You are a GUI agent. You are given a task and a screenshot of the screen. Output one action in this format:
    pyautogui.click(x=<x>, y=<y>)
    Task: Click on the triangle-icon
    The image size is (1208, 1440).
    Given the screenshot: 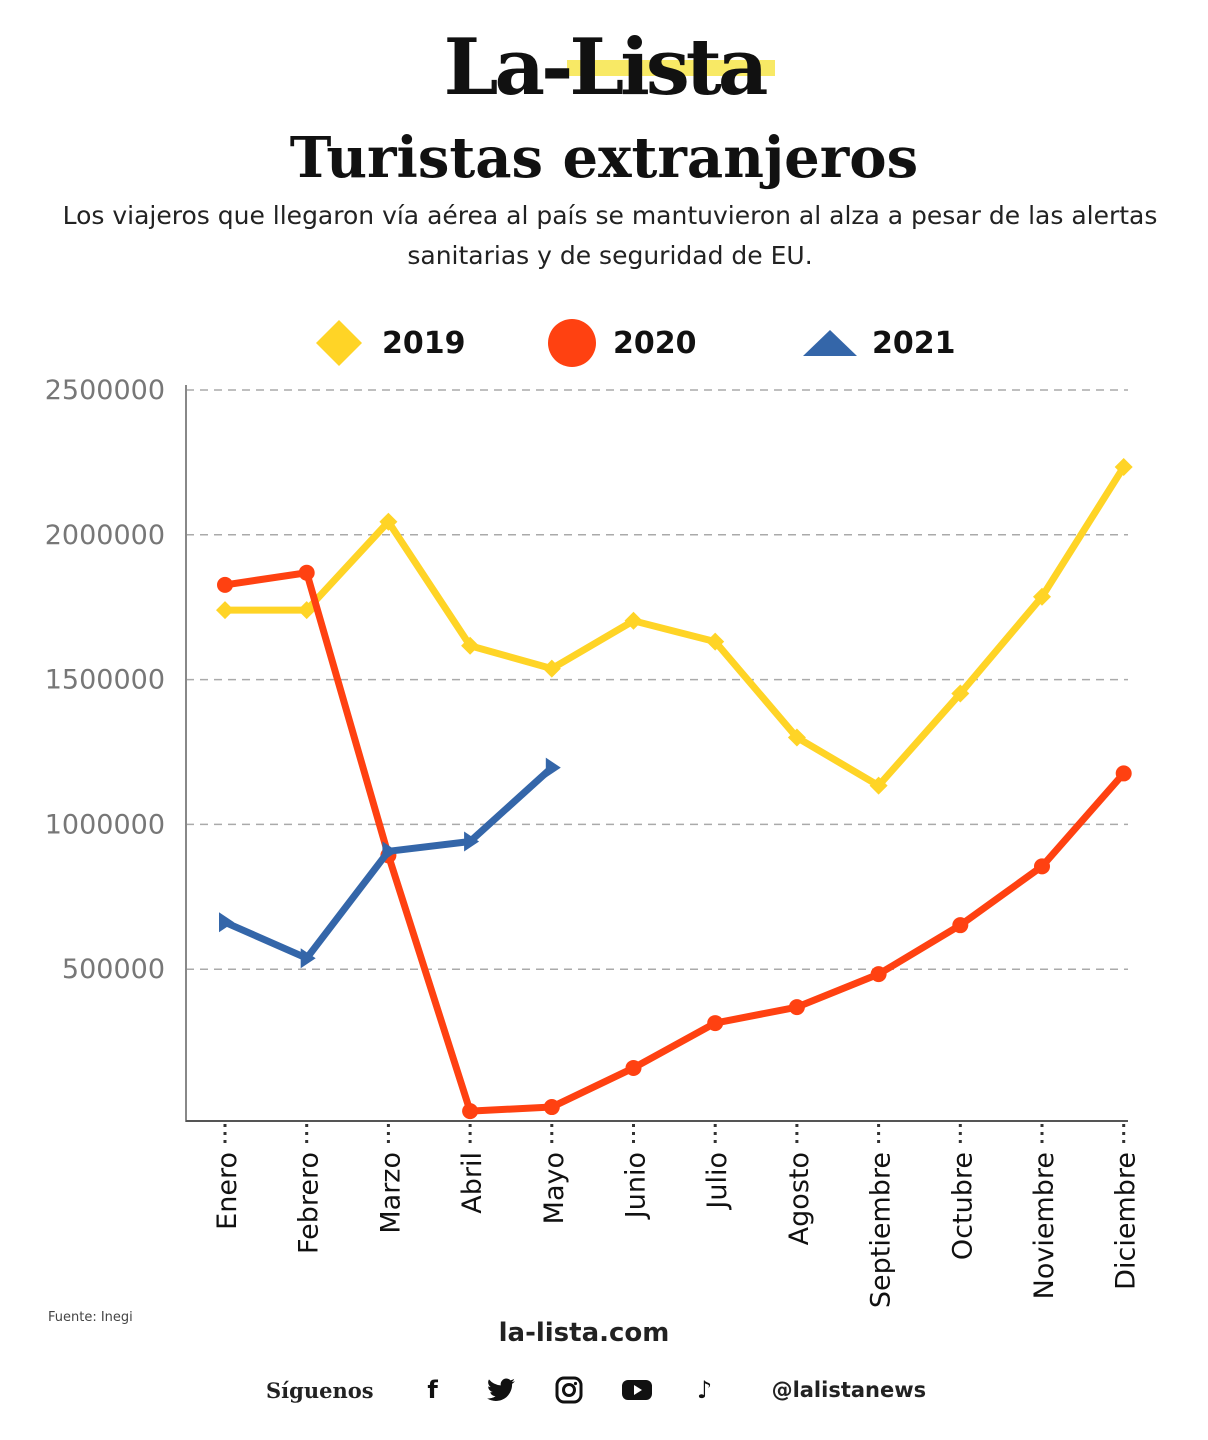 What is the action you would take?
    pyautogui.click(x=830, y=343)
    